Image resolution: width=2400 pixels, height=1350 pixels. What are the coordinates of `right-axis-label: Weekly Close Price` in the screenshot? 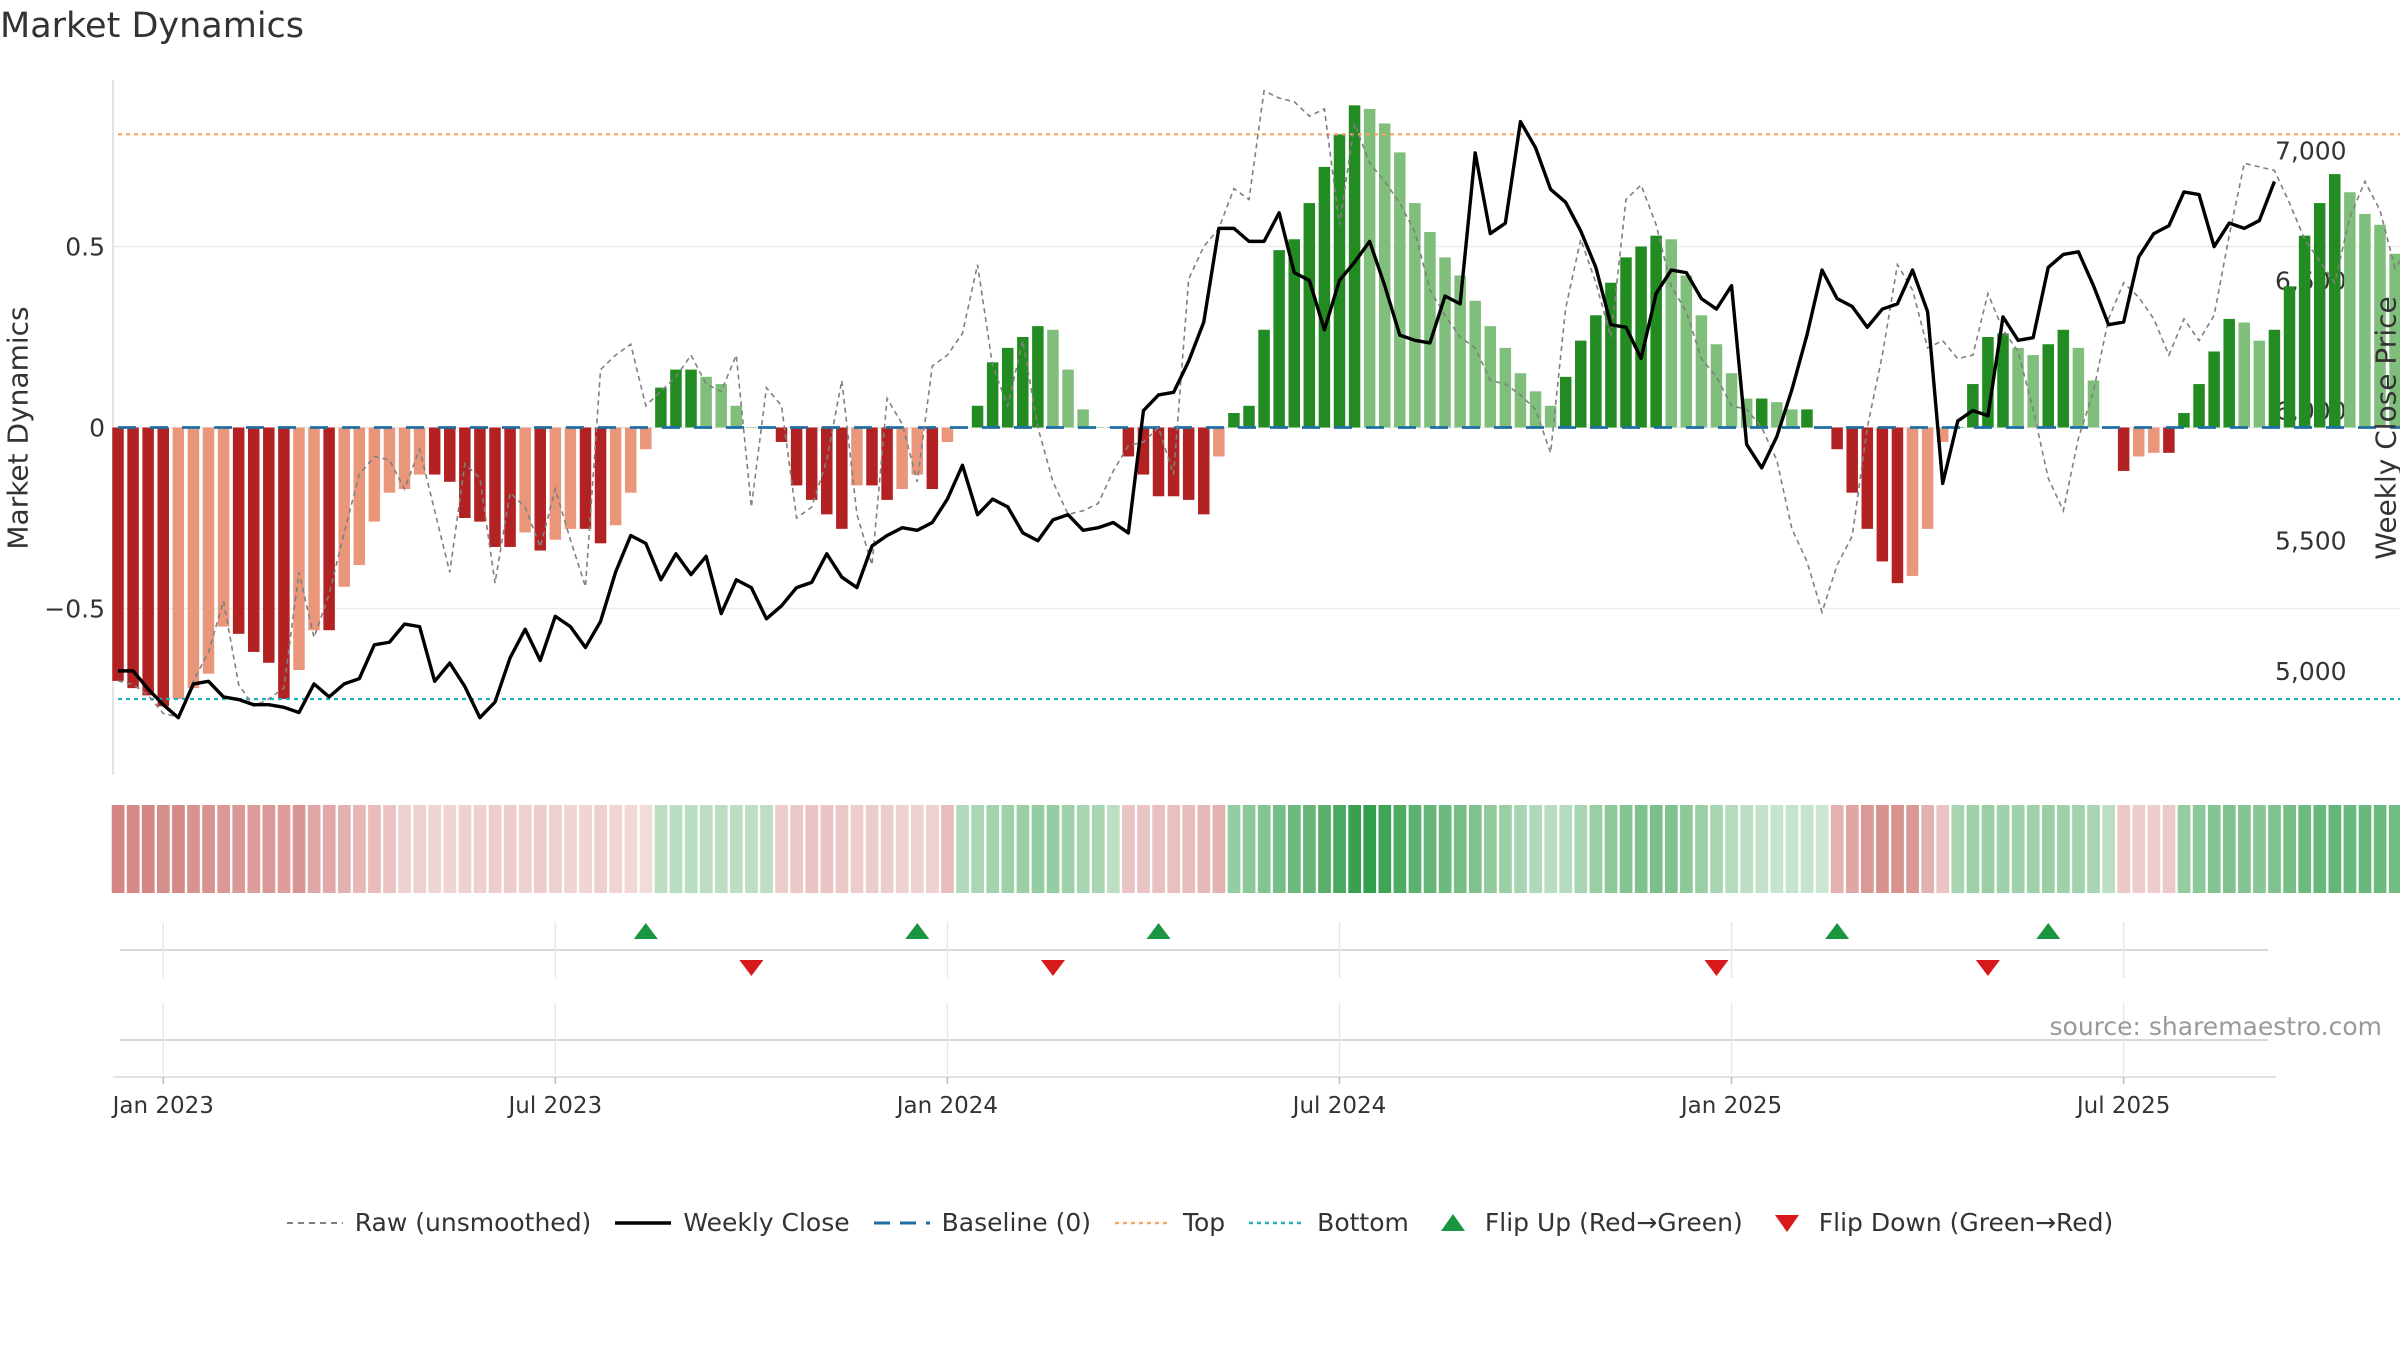 It's located at (2384, 428).